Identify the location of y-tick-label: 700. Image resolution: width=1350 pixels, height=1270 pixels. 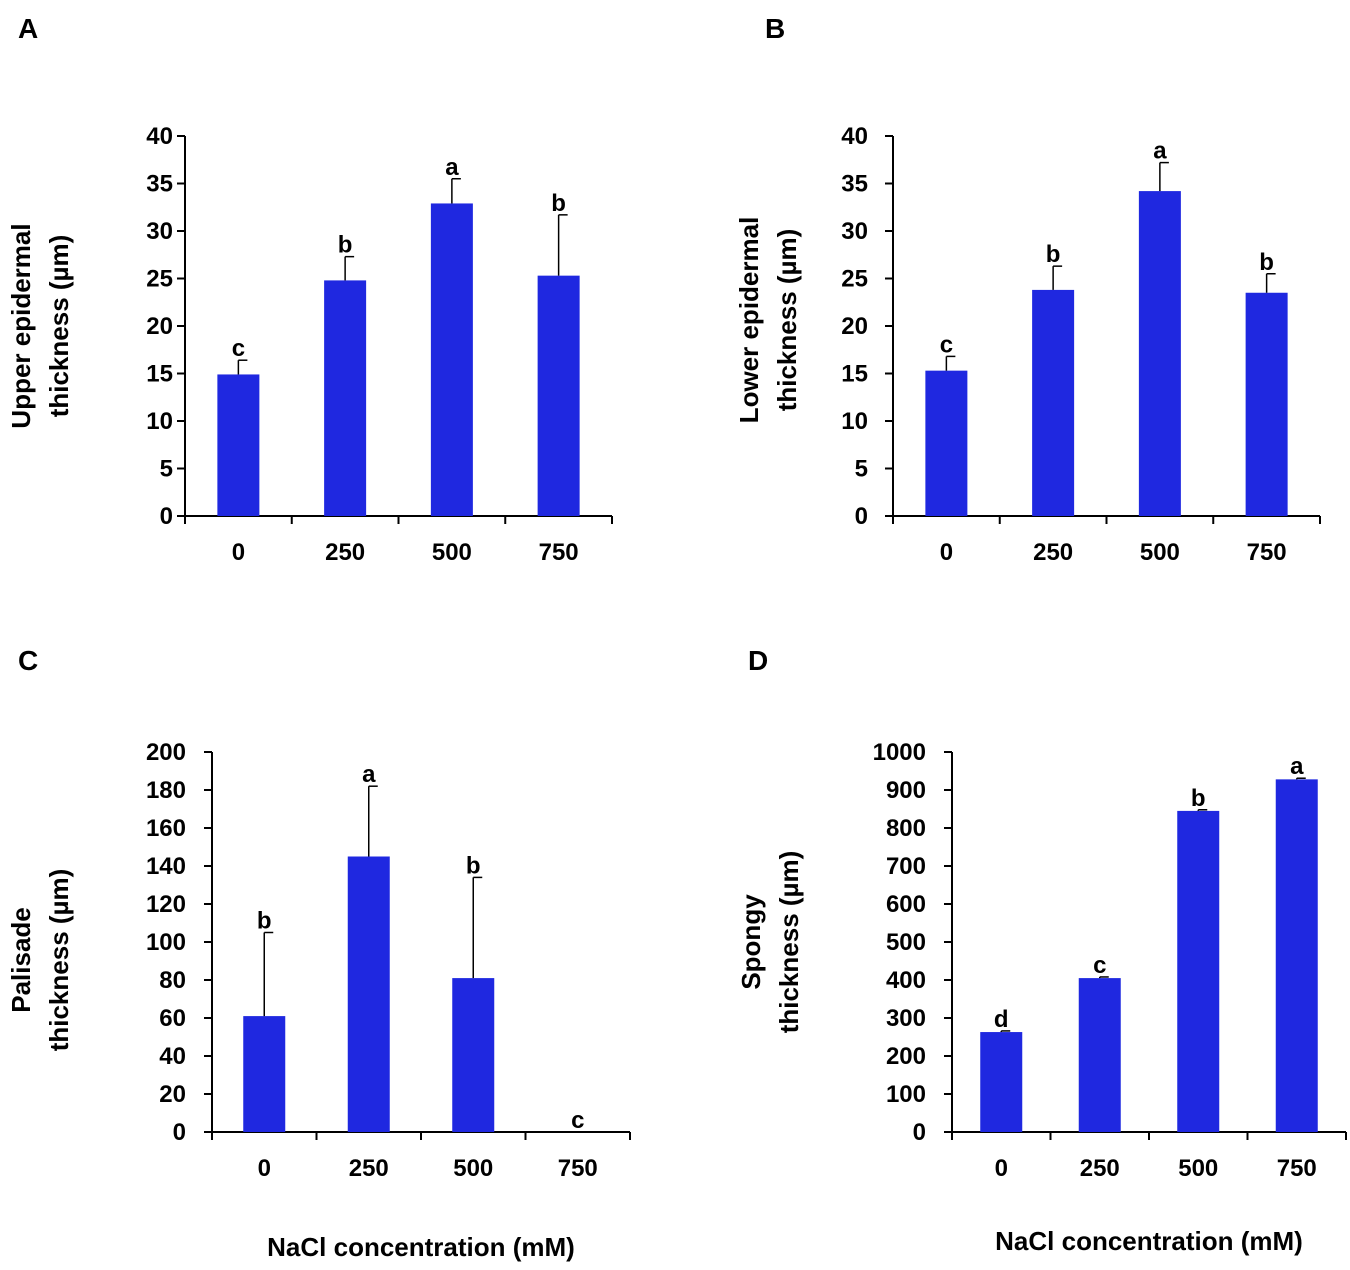
(906, 866).